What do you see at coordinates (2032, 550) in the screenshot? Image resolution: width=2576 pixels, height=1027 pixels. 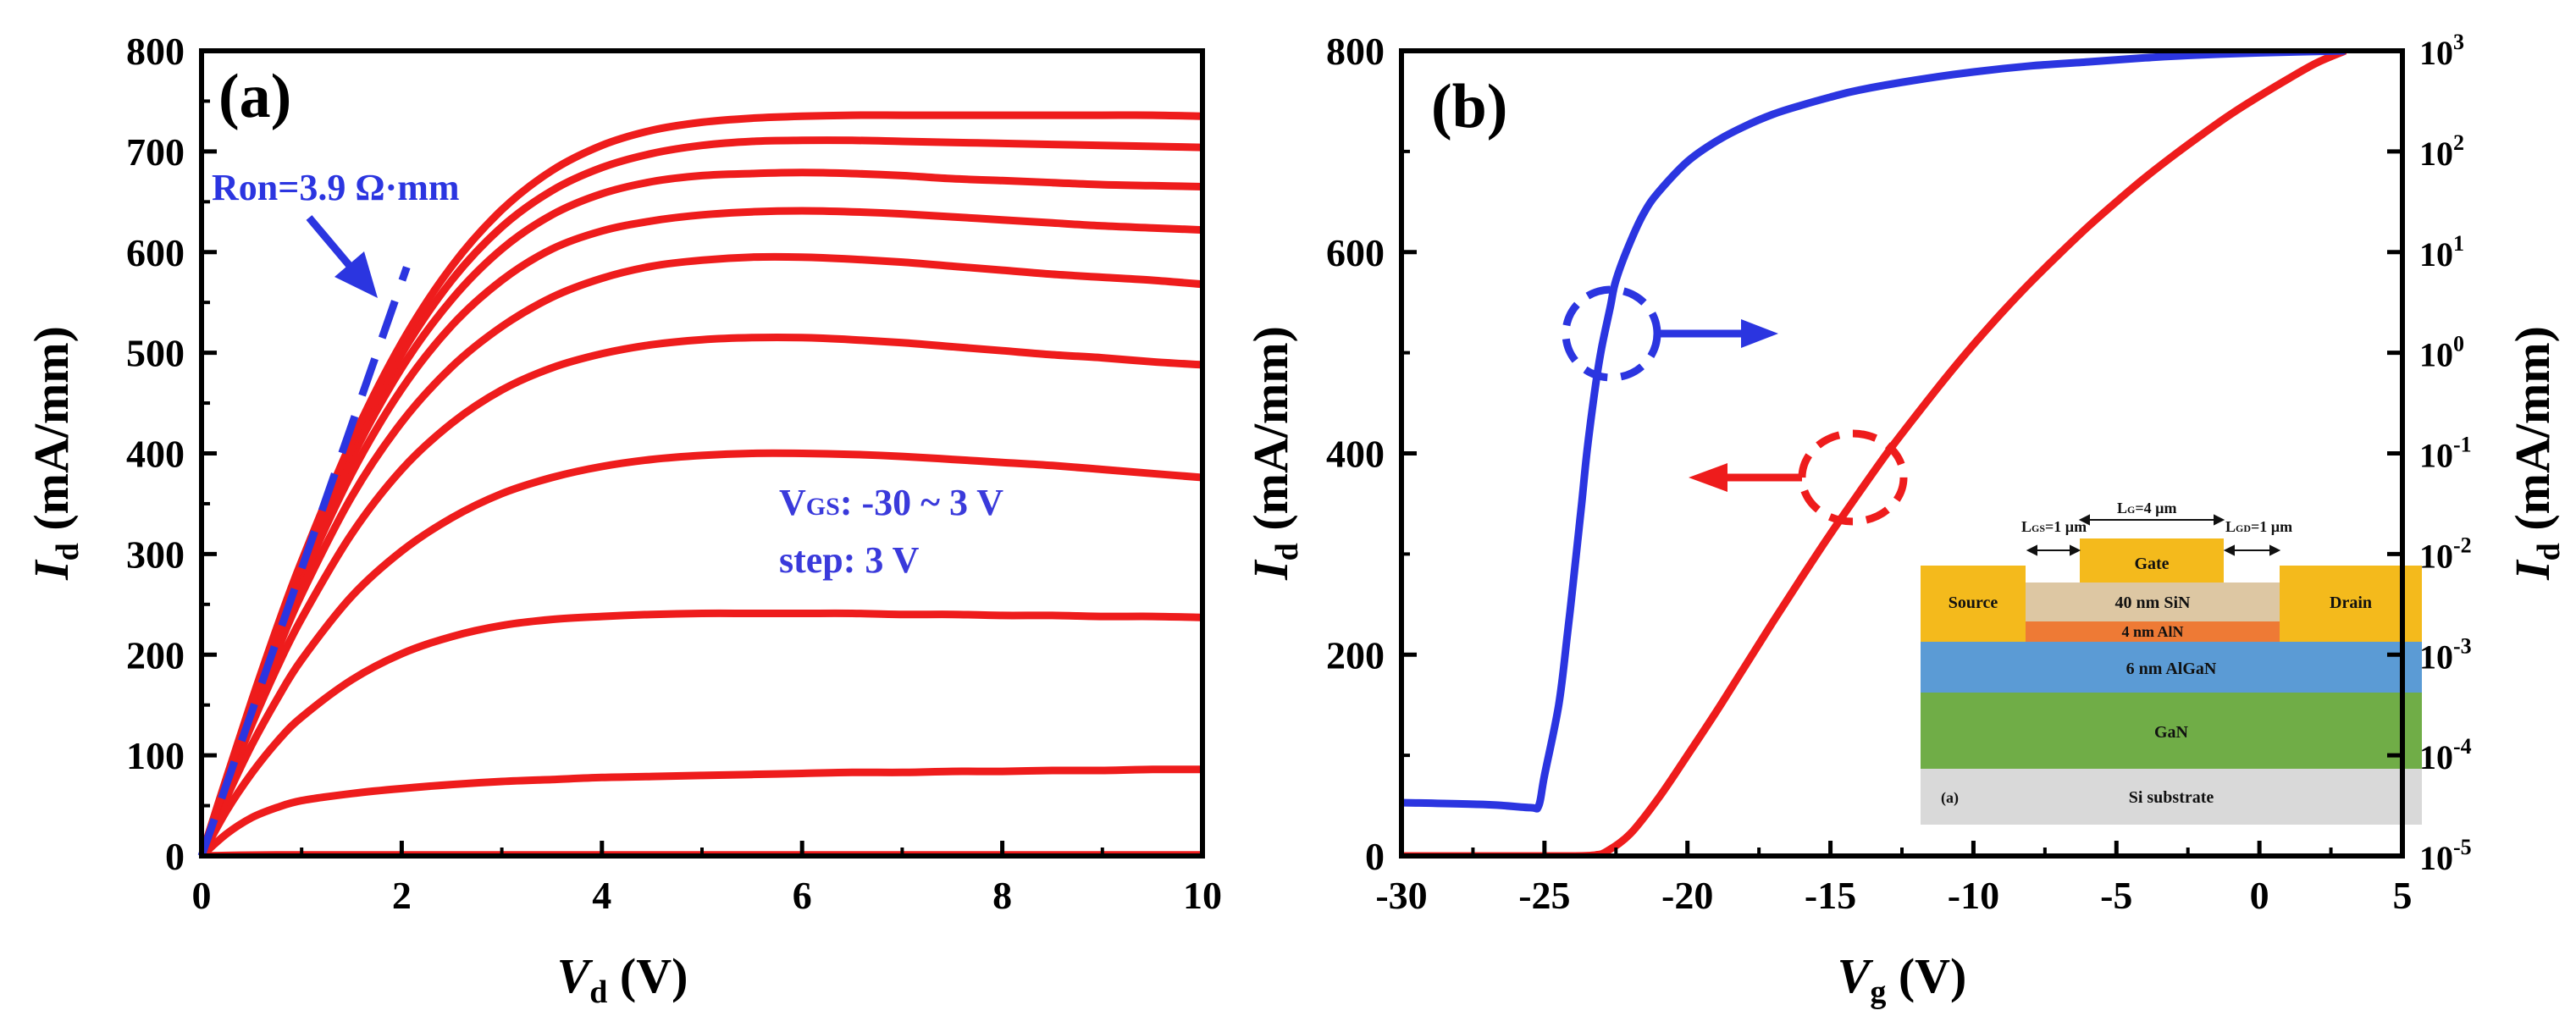 I see `lgs-arrow-left-head` at bounding box center [2032, 550].